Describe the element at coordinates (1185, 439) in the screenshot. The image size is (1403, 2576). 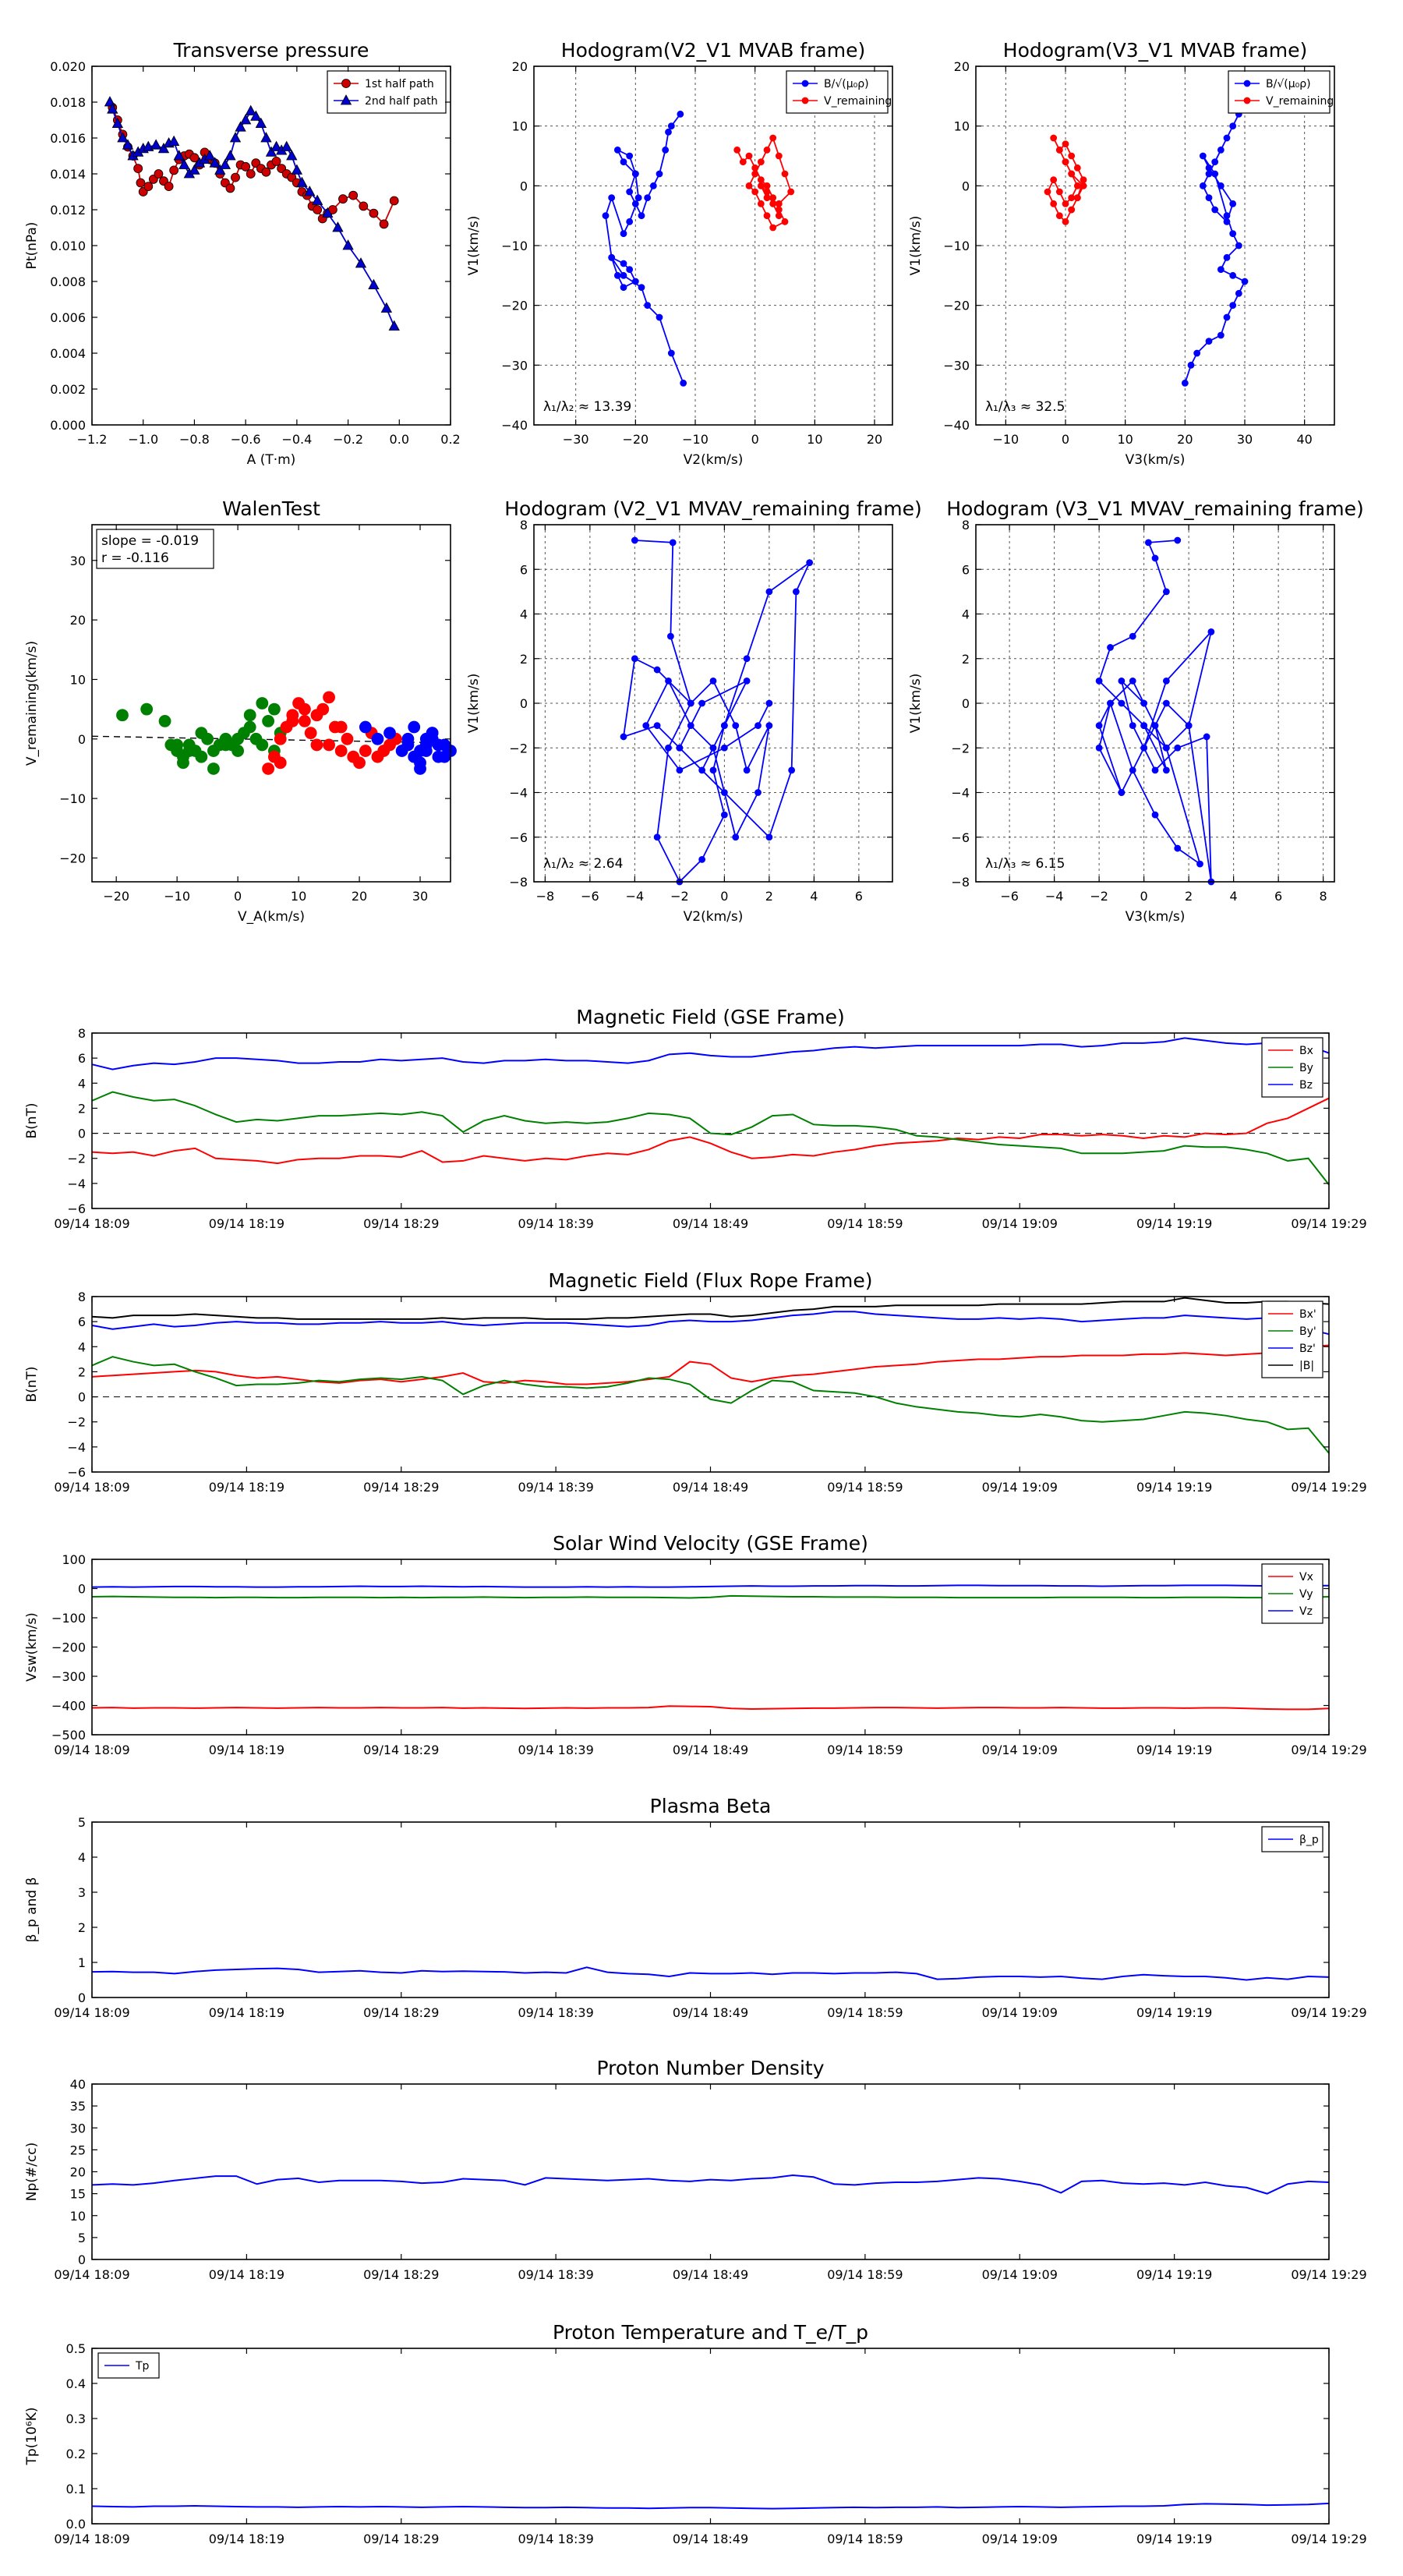
I see `x-tick-label: 20` at that location.